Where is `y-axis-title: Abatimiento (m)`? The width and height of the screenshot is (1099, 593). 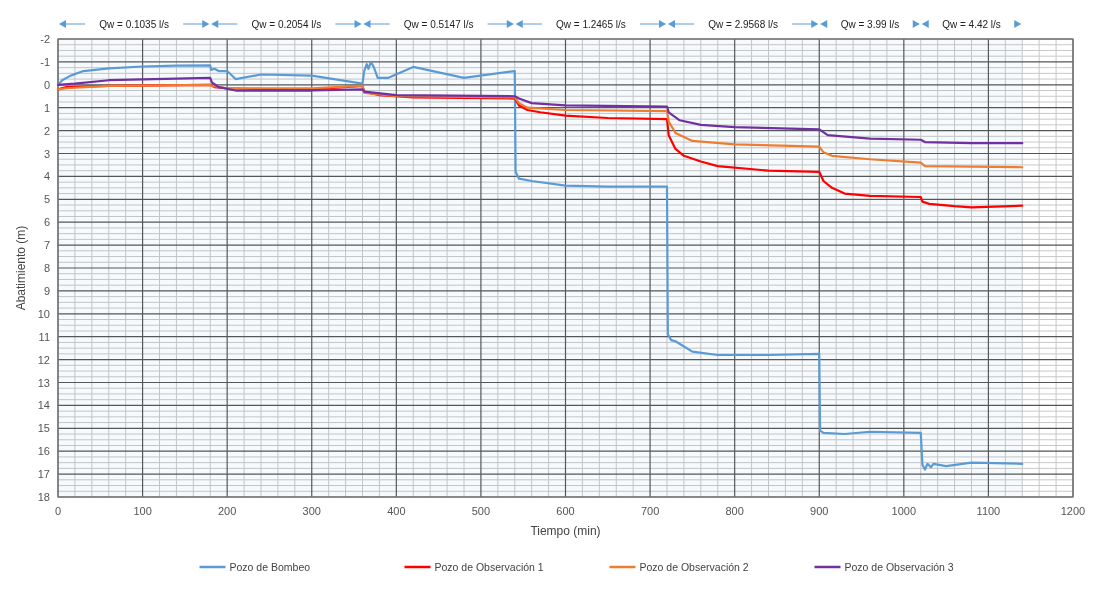
y-axis-title: Abatimiento (m) is located at coordinates (21, 268).